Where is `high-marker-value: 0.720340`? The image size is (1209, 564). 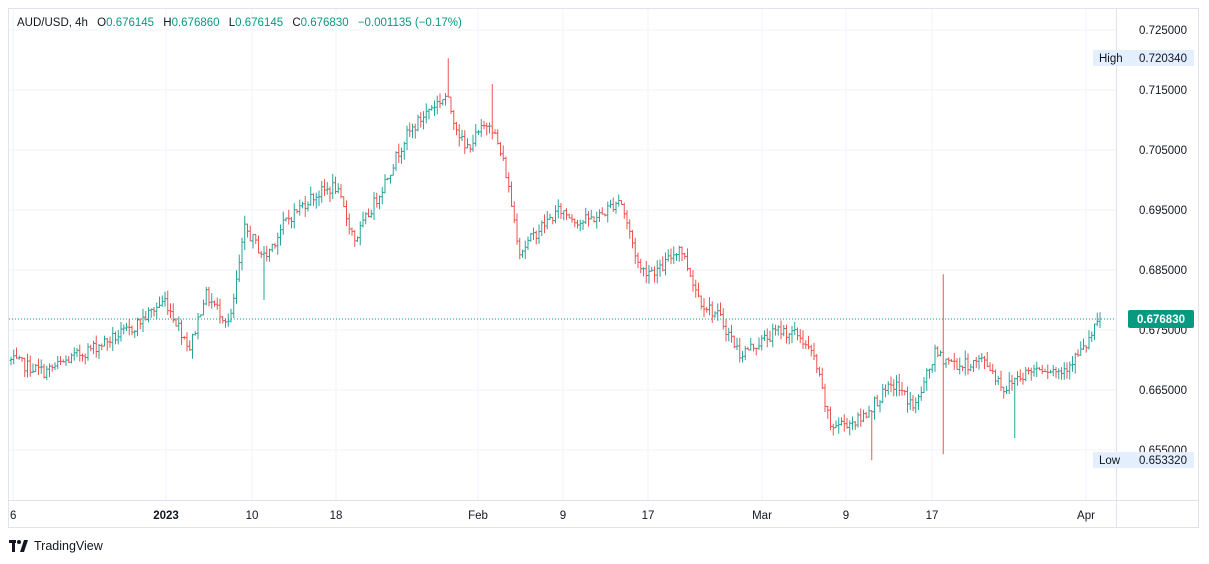 high-marker-value: 0.720340 is located at coordinates (1163, 59).